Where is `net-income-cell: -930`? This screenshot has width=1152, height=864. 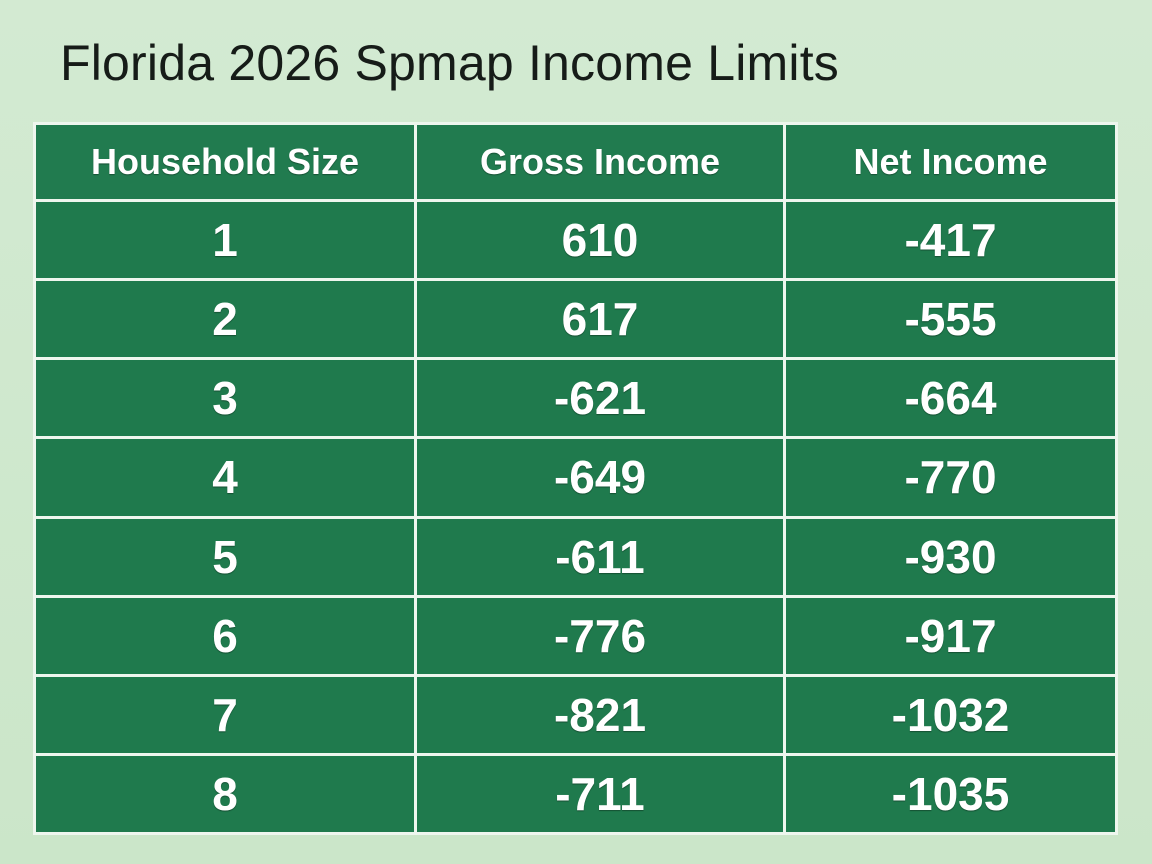
net-income-cell: -930 is located at coordinates (950, 556).